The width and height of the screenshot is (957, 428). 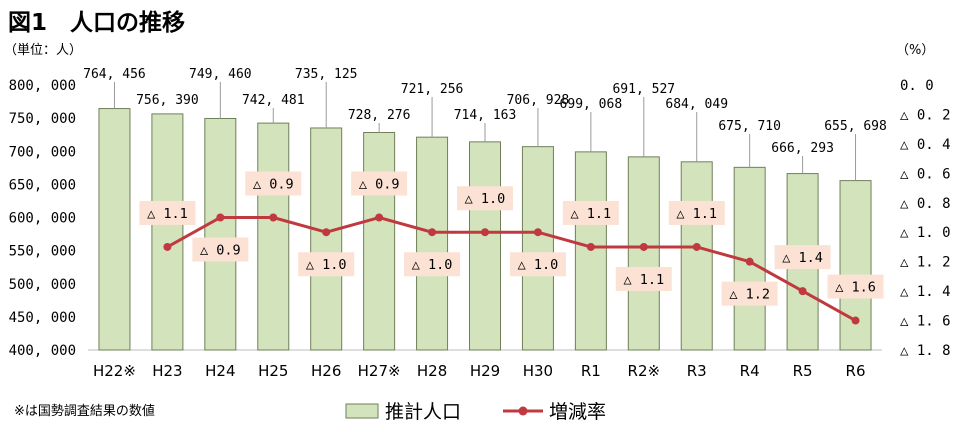 I want to click on right-tick-label: △ 0. 2, so click(x=925, y=115).